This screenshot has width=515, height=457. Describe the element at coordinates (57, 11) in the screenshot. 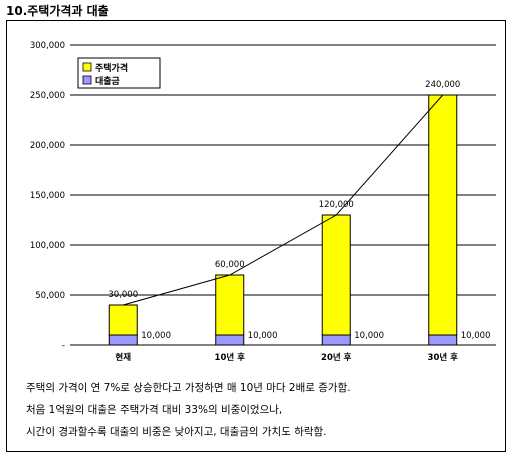

I see `page-title: 10.주택가격과 대출` at that location.